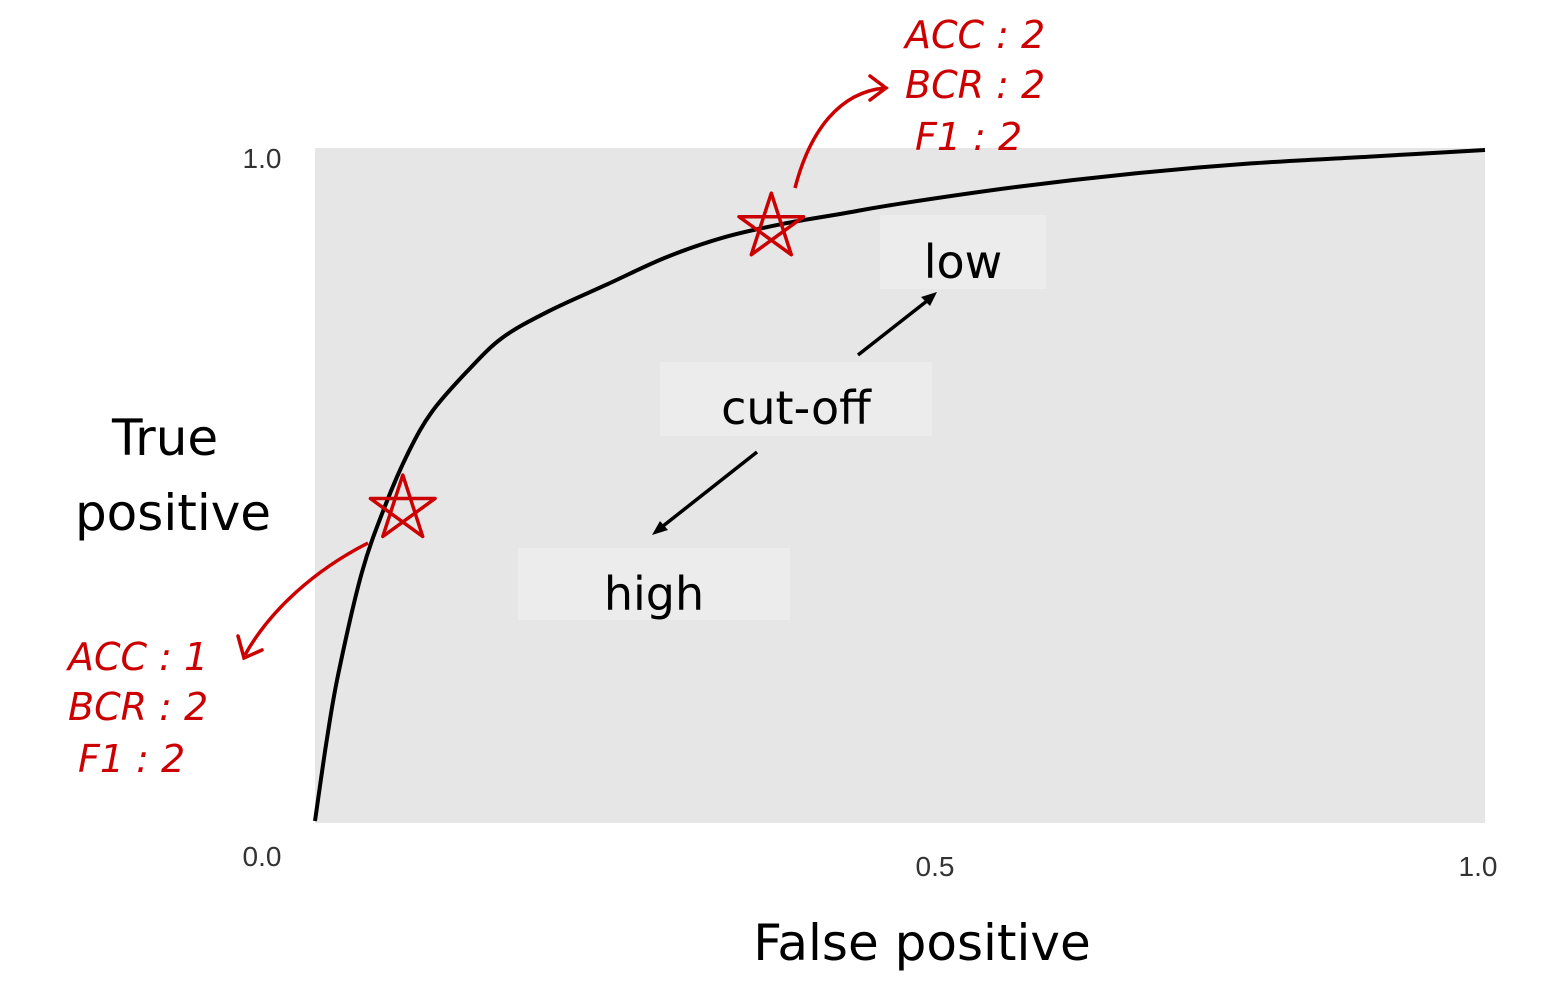  I want to click on pointer-arrow-top, so click(839, 137).